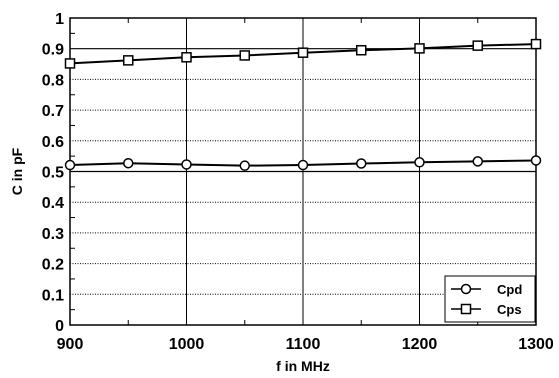  What do you see at coordinates (53, 80) in the screenshot?
I see `y-tick-label: 0.8` at bounding box center [53, 80].